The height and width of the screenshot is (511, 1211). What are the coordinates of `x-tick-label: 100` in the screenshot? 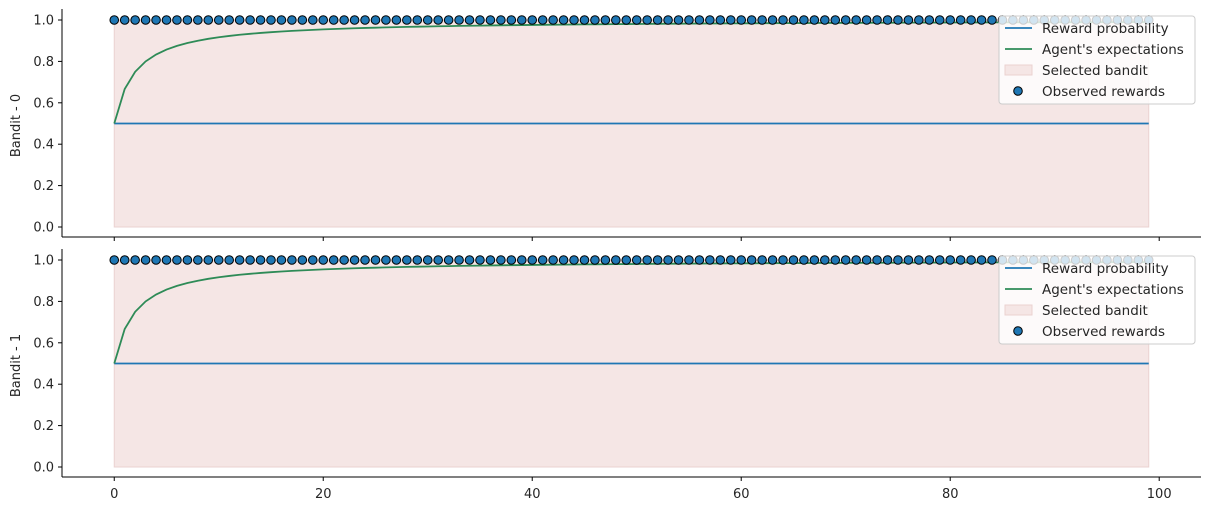 It's located at (1159, 494).